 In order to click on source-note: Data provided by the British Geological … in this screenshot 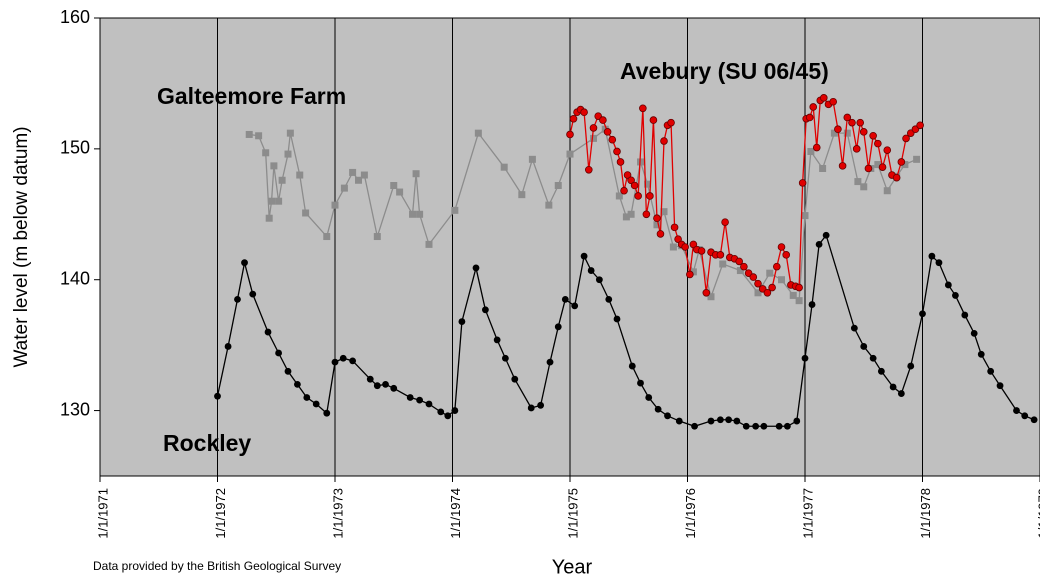, I will do `click(217, 566)`.